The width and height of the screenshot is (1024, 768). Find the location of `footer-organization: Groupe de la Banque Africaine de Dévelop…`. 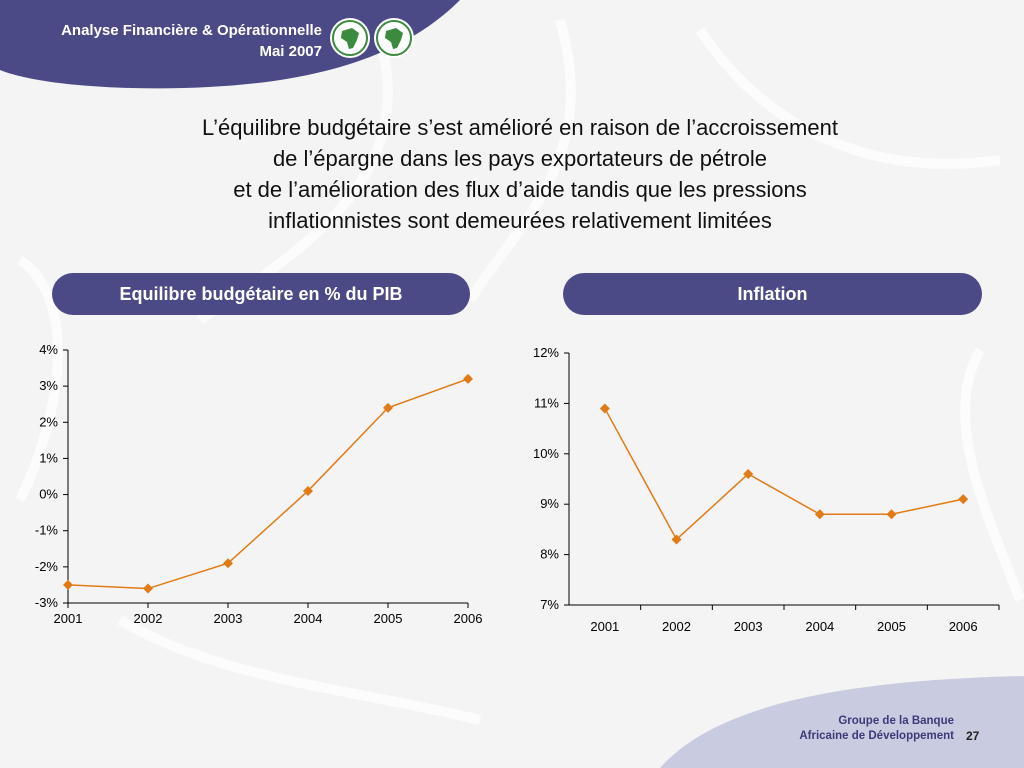

footer-organization: Groupe de la Banque Africaine de Dévelop… is located at coordinates (857, 729).